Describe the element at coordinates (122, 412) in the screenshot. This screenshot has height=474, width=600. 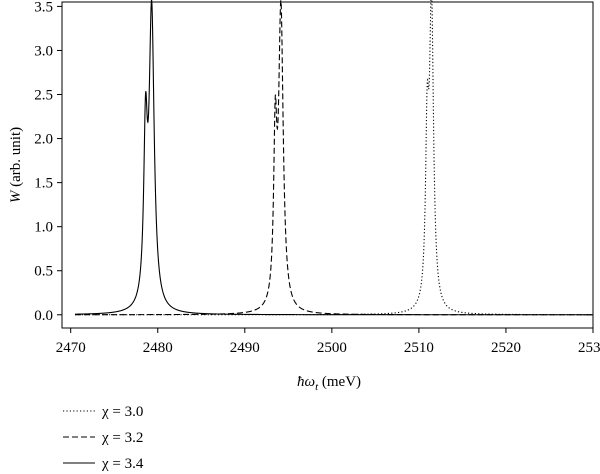
I see `legend-label: χ = 3.0` at that location.